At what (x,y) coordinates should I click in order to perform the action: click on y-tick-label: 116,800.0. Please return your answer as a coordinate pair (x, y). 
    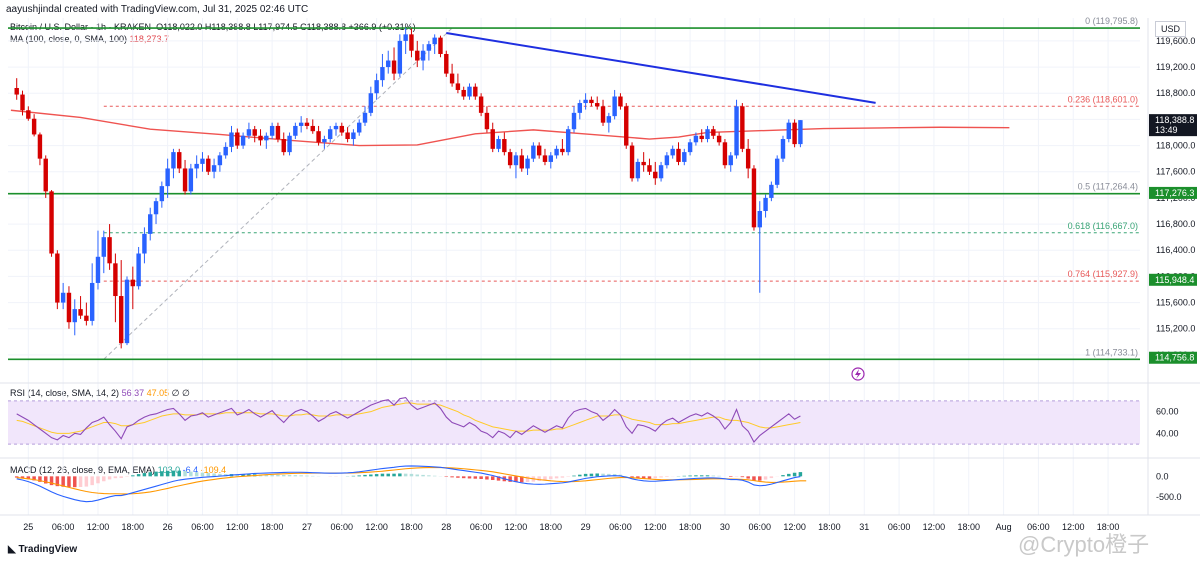
    Looking at the image, I should click on (1175, 224).